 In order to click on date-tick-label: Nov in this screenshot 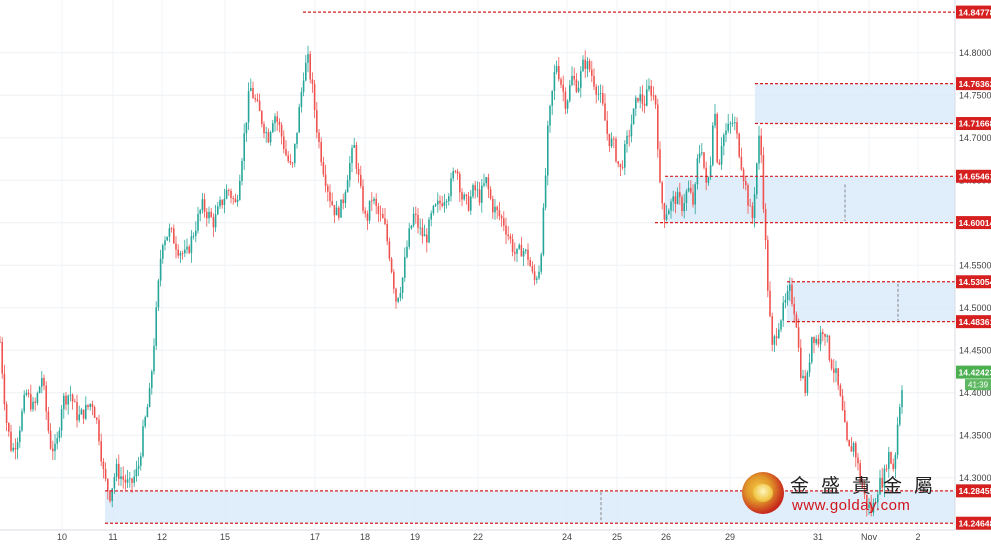, I will do `click(869, 537)`.